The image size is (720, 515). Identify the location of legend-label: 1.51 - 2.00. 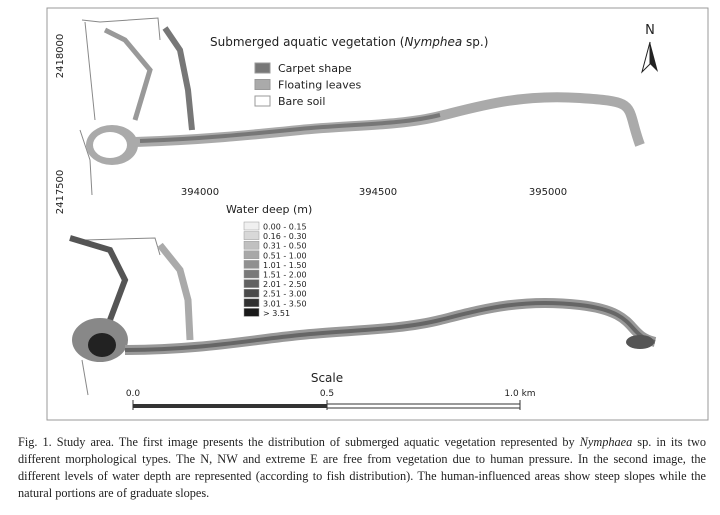
(285, 275).